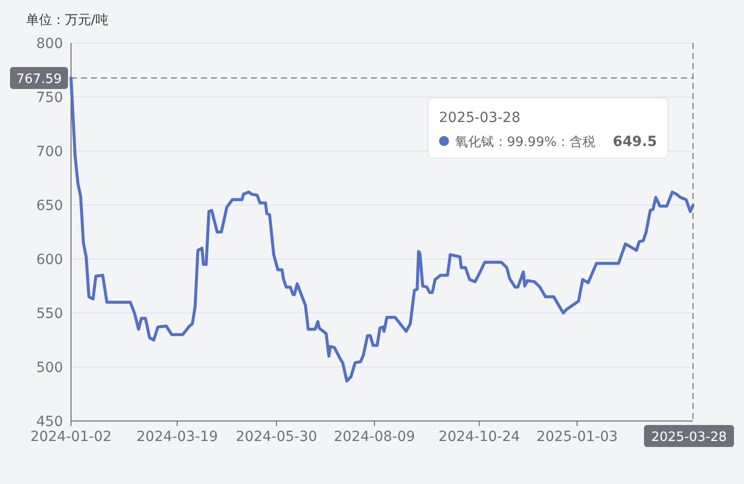 The width and height of the screenshot is (744, 484). I want to click on y-tick-label: 800, so click(49, 44).